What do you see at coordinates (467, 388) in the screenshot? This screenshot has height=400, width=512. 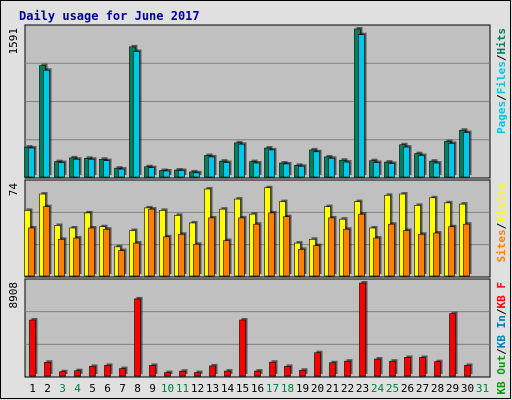 I see `x-tick-label: 30` at bounding box center [467, 388].